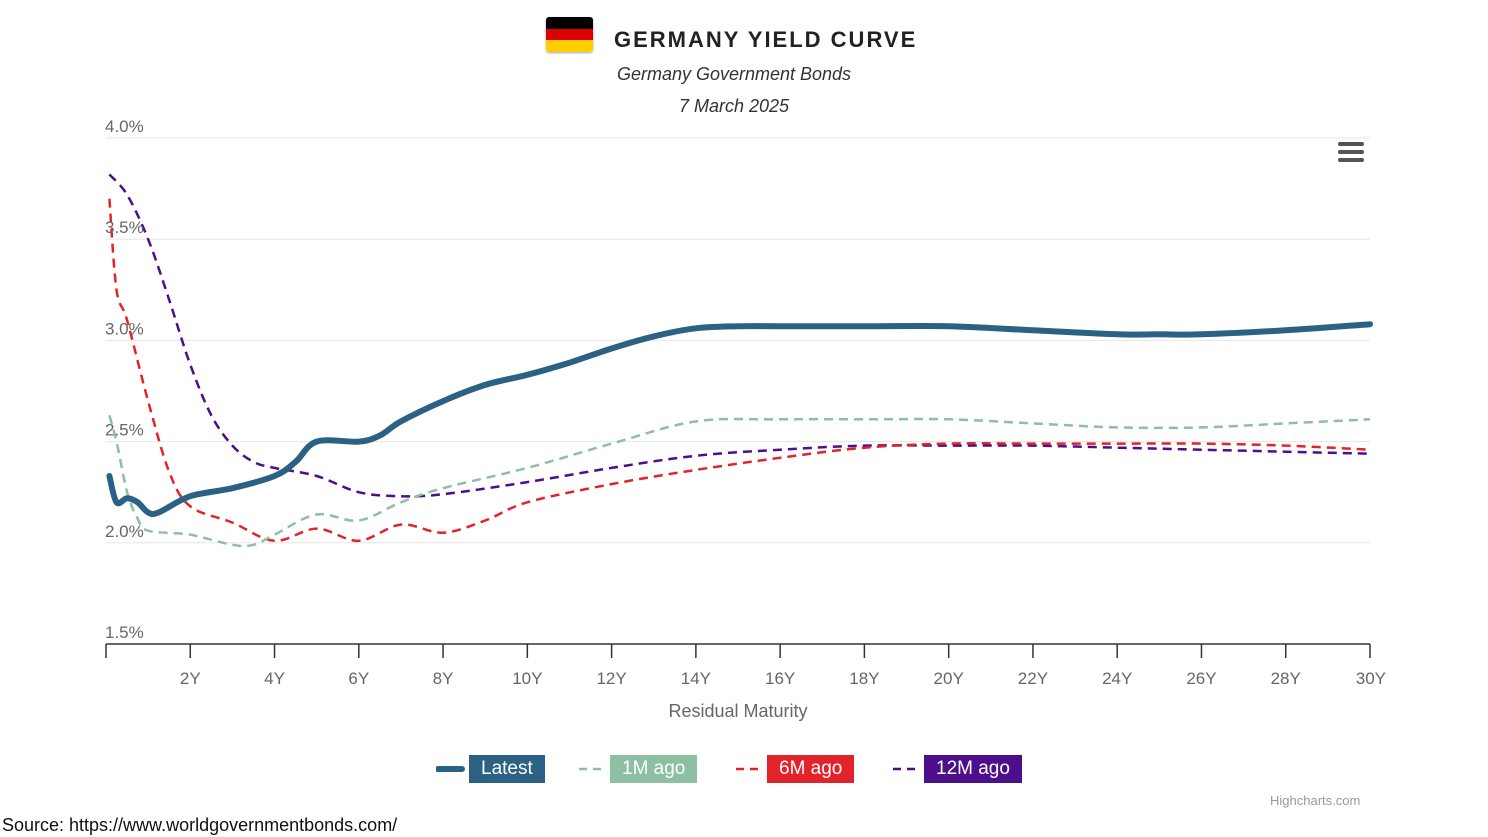  I want to click on x-tick-label: 12Y, so click(611, 678).